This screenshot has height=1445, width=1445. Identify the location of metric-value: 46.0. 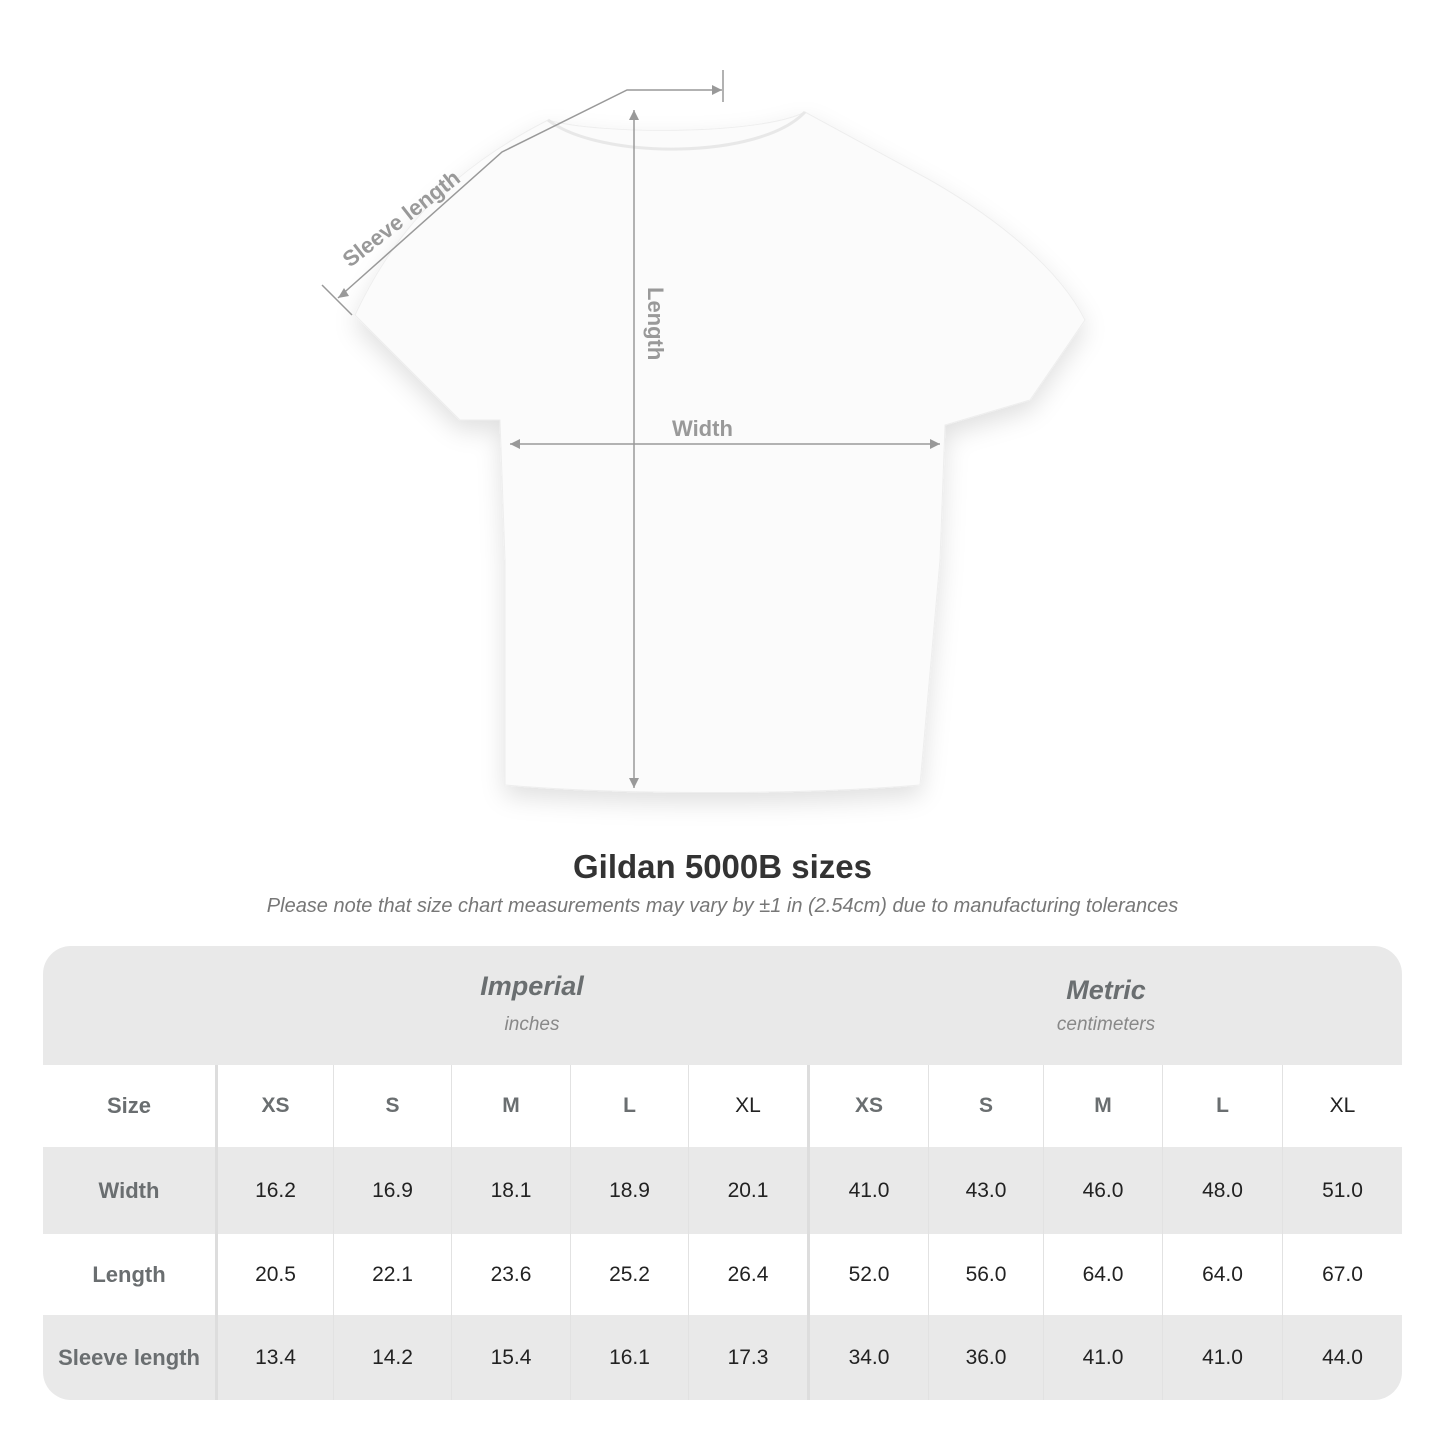
(1102, 1190).